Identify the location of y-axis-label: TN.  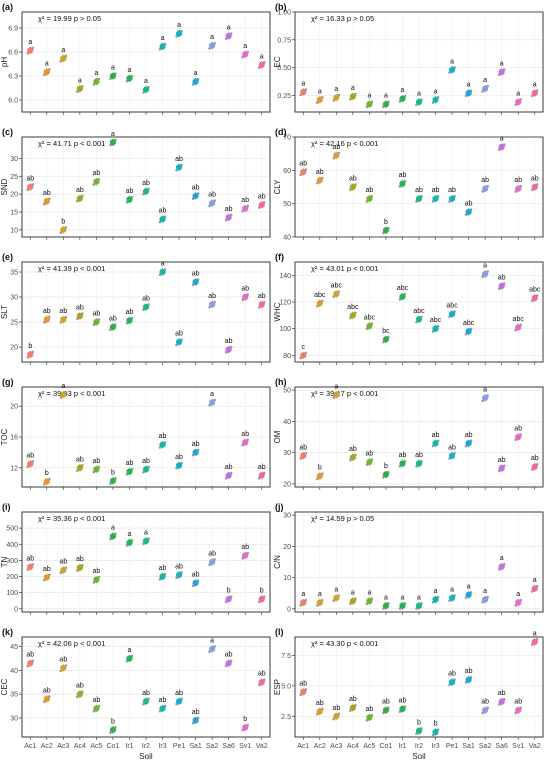
(4, 561).